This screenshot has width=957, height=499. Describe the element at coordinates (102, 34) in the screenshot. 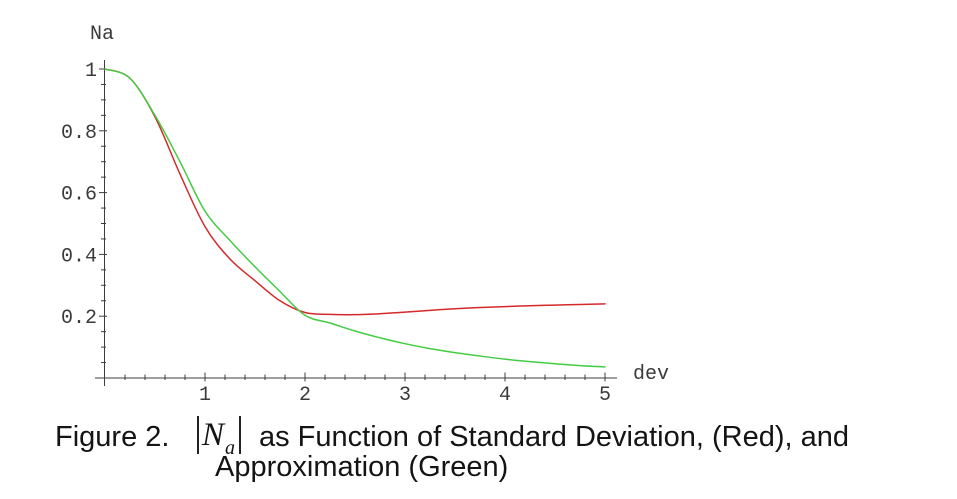

I see `y-axis-label: Na` at that location.